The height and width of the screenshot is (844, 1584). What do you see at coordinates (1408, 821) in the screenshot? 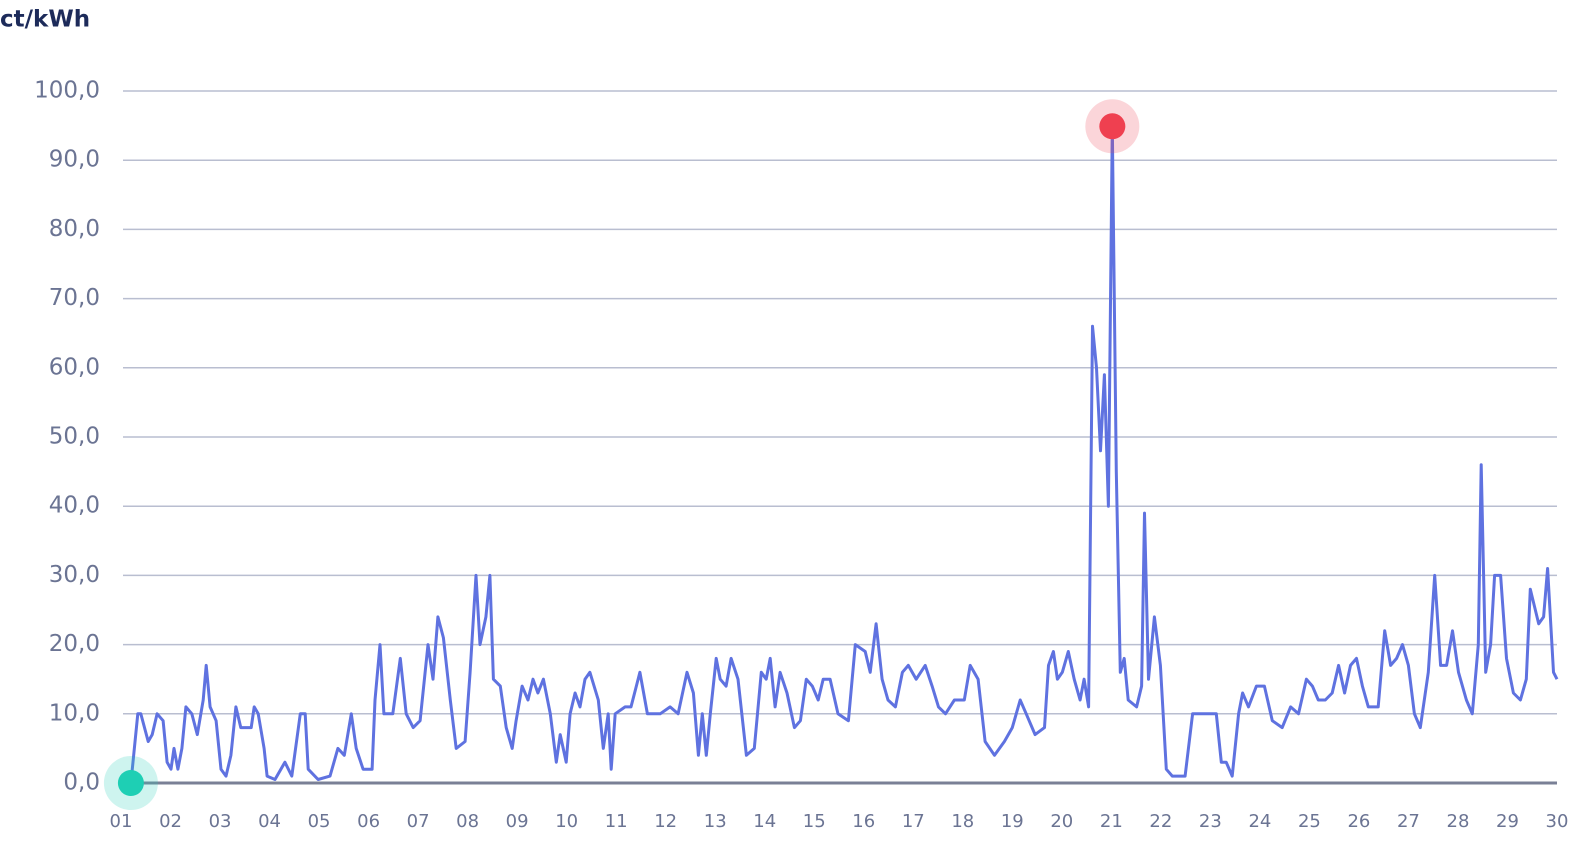
I see `x-tick-label: 27` at bounding box center [1408, 821].